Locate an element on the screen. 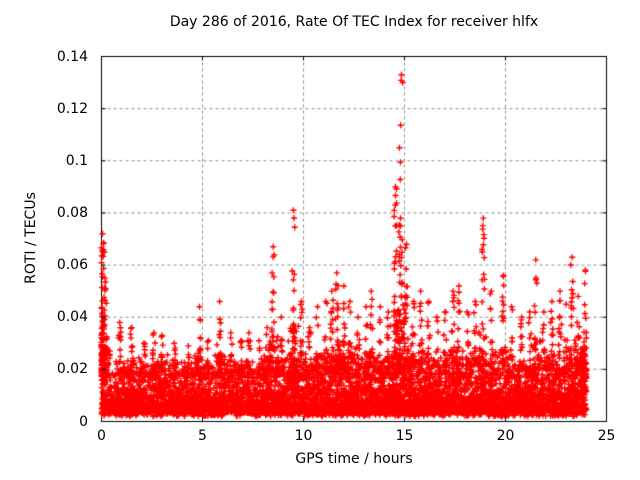  y-tick-label: 0.08 is located at coordinates (72, 212).